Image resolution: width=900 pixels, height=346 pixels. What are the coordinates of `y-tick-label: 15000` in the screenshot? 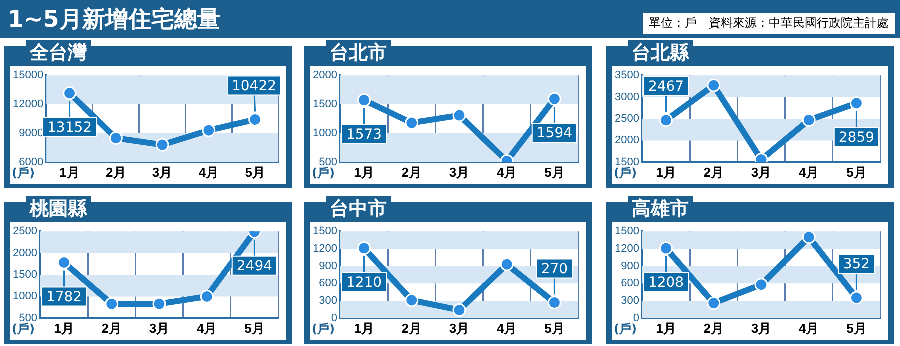 It's located at (28, 76).